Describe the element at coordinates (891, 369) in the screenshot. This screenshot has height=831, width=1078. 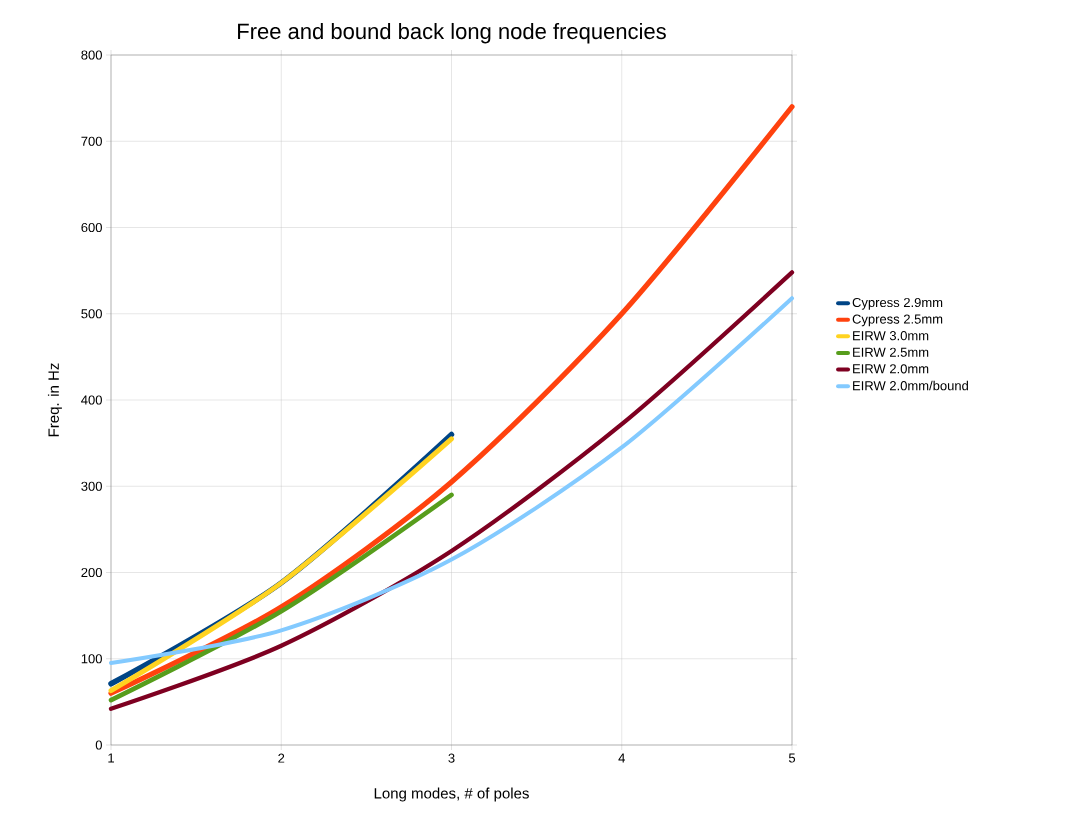
I see `legend-label: EIRW 2.0mm` at that location.